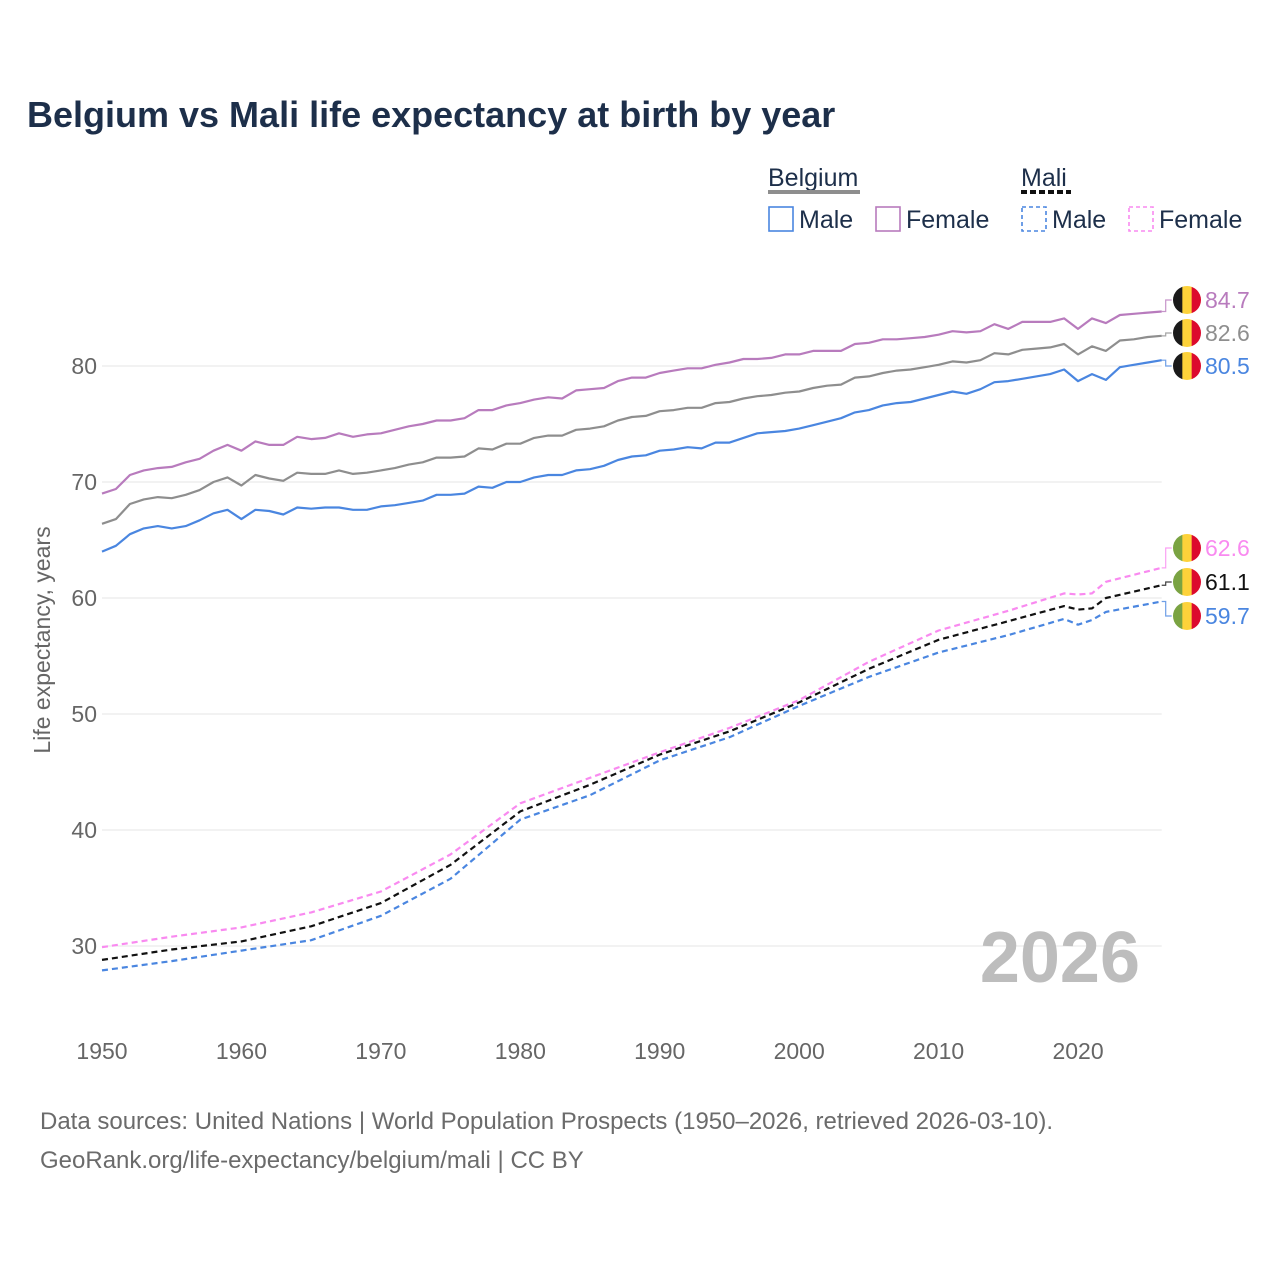 The width and height of the screenshot is (1280, 1280). What do you see at coordinates (380, 1051) in the screenshot?
I see `x-tick-label: 1970` at bounding box center [380, 1051].